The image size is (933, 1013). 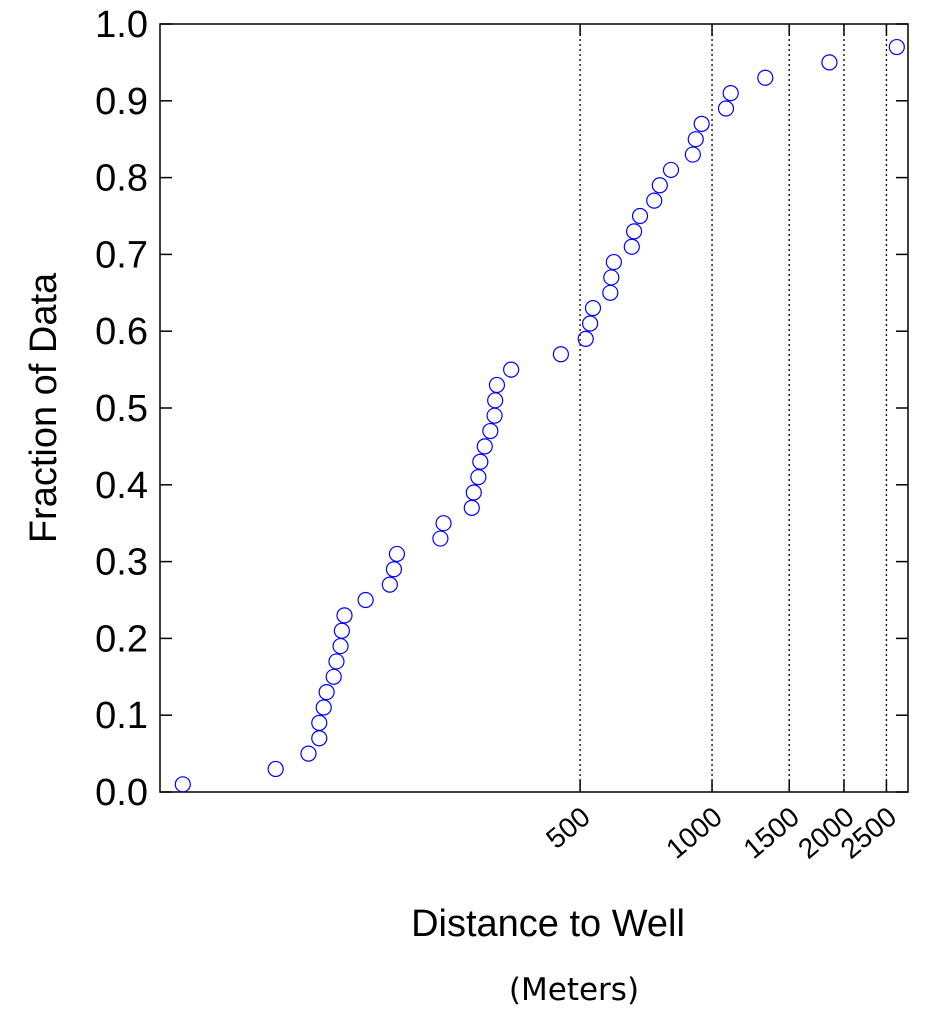 I want to click on y-tick-label: 0.9, so click(x=121, y=102).